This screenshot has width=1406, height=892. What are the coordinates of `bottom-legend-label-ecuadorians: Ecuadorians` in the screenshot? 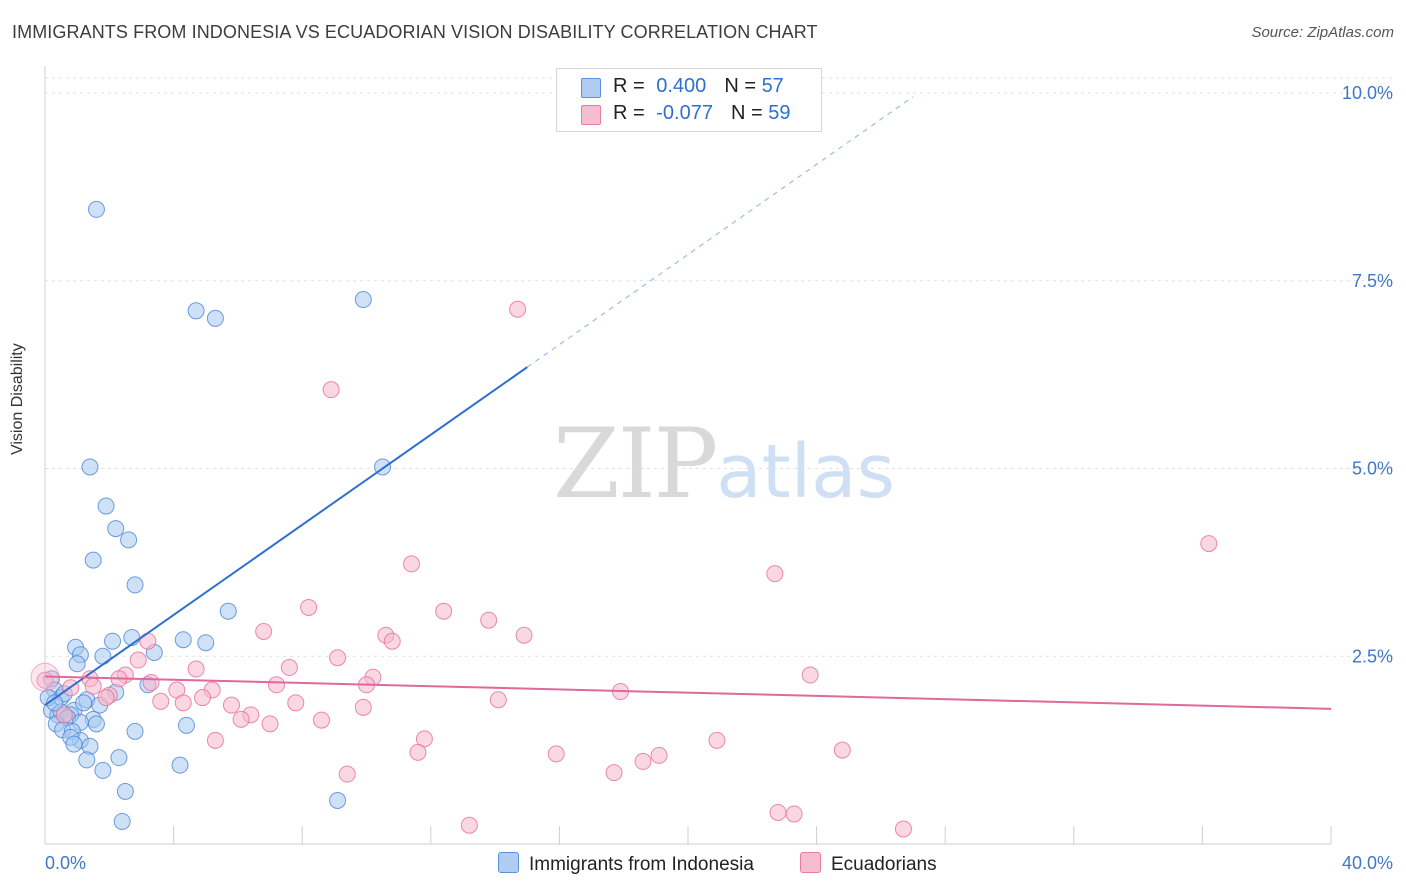 It's located at (884, 864).